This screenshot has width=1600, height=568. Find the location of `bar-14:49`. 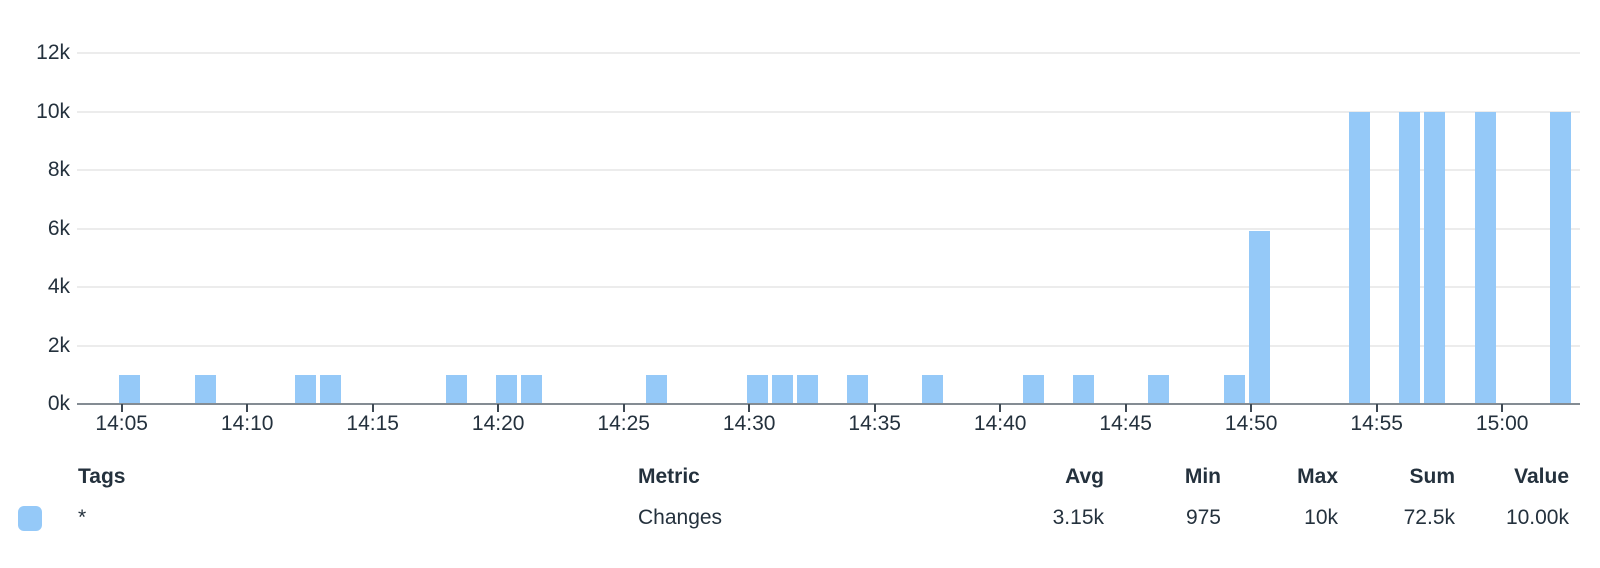

bar-14:49 is located at coordinates (1234, 389).